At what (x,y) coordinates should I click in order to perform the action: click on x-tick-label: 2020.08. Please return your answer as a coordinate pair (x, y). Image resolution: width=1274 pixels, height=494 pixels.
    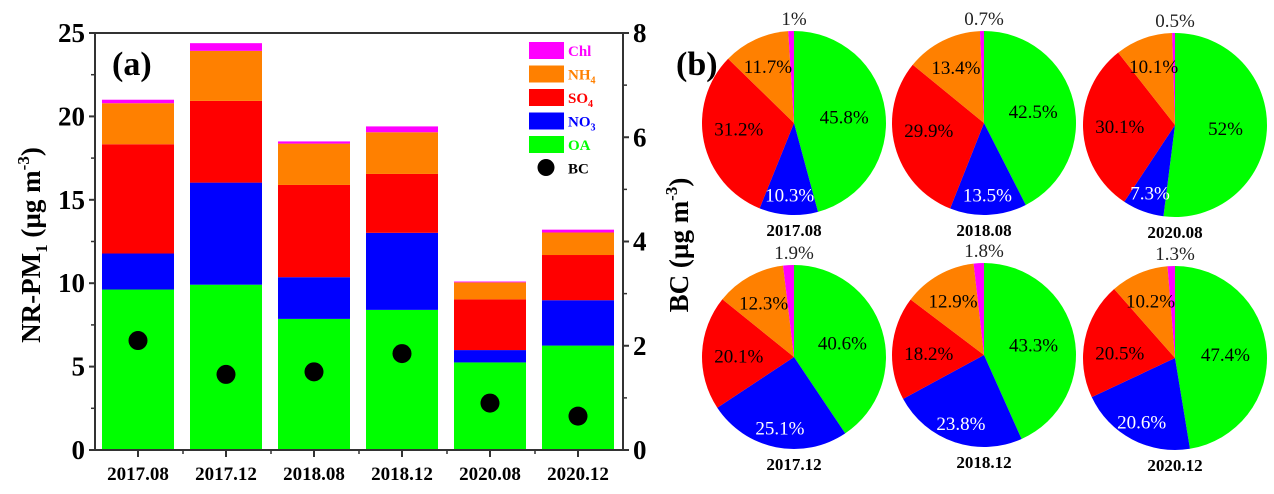
    Looking at the image, I should click on (490, 474).